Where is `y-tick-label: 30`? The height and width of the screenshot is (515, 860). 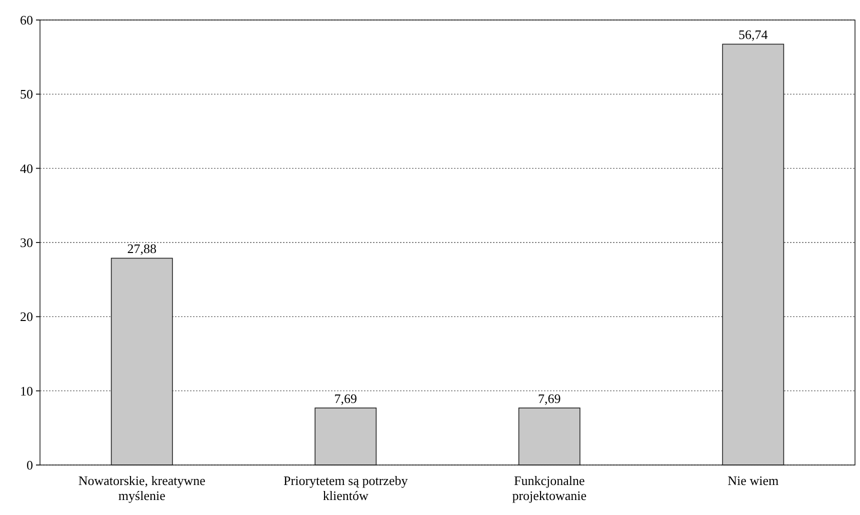 y-tick-label: 30 is located at coordinates (26, 242).